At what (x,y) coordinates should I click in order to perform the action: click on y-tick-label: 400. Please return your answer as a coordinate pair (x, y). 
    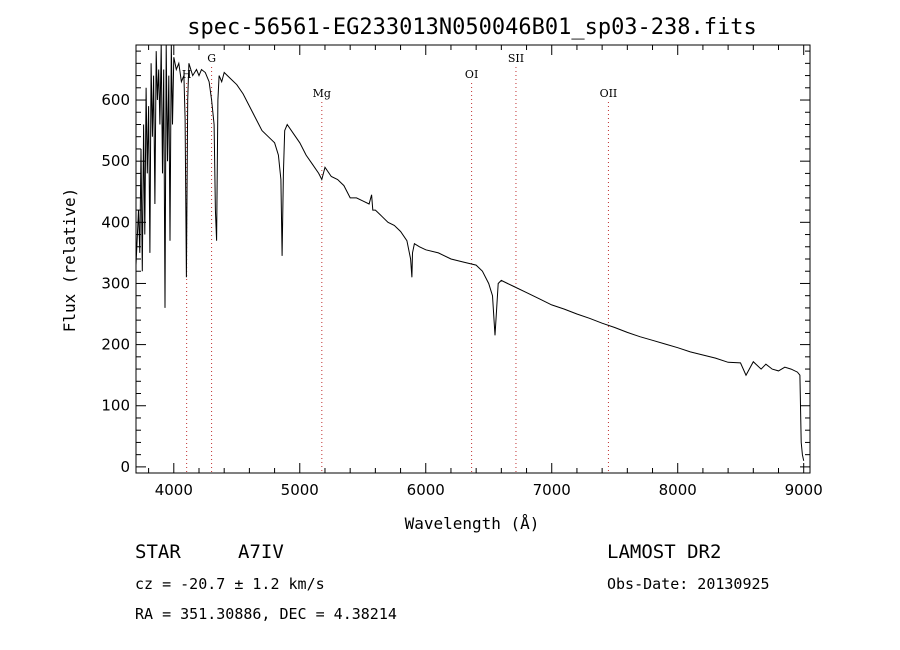
    Looking at the image, I should click on (115, 222).